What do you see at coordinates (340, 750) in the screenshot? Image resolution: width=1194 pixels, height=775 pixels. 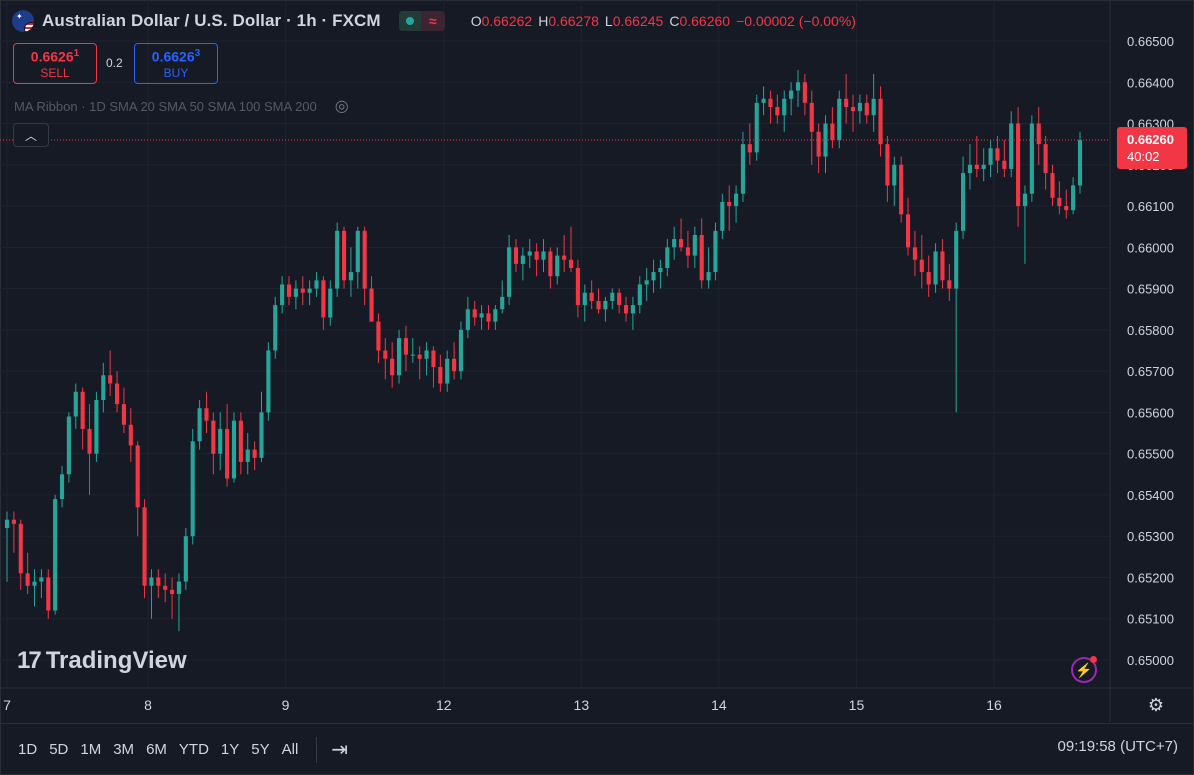 I see `go-to-date-icon: ⇥` at bounding box center [340, 750].